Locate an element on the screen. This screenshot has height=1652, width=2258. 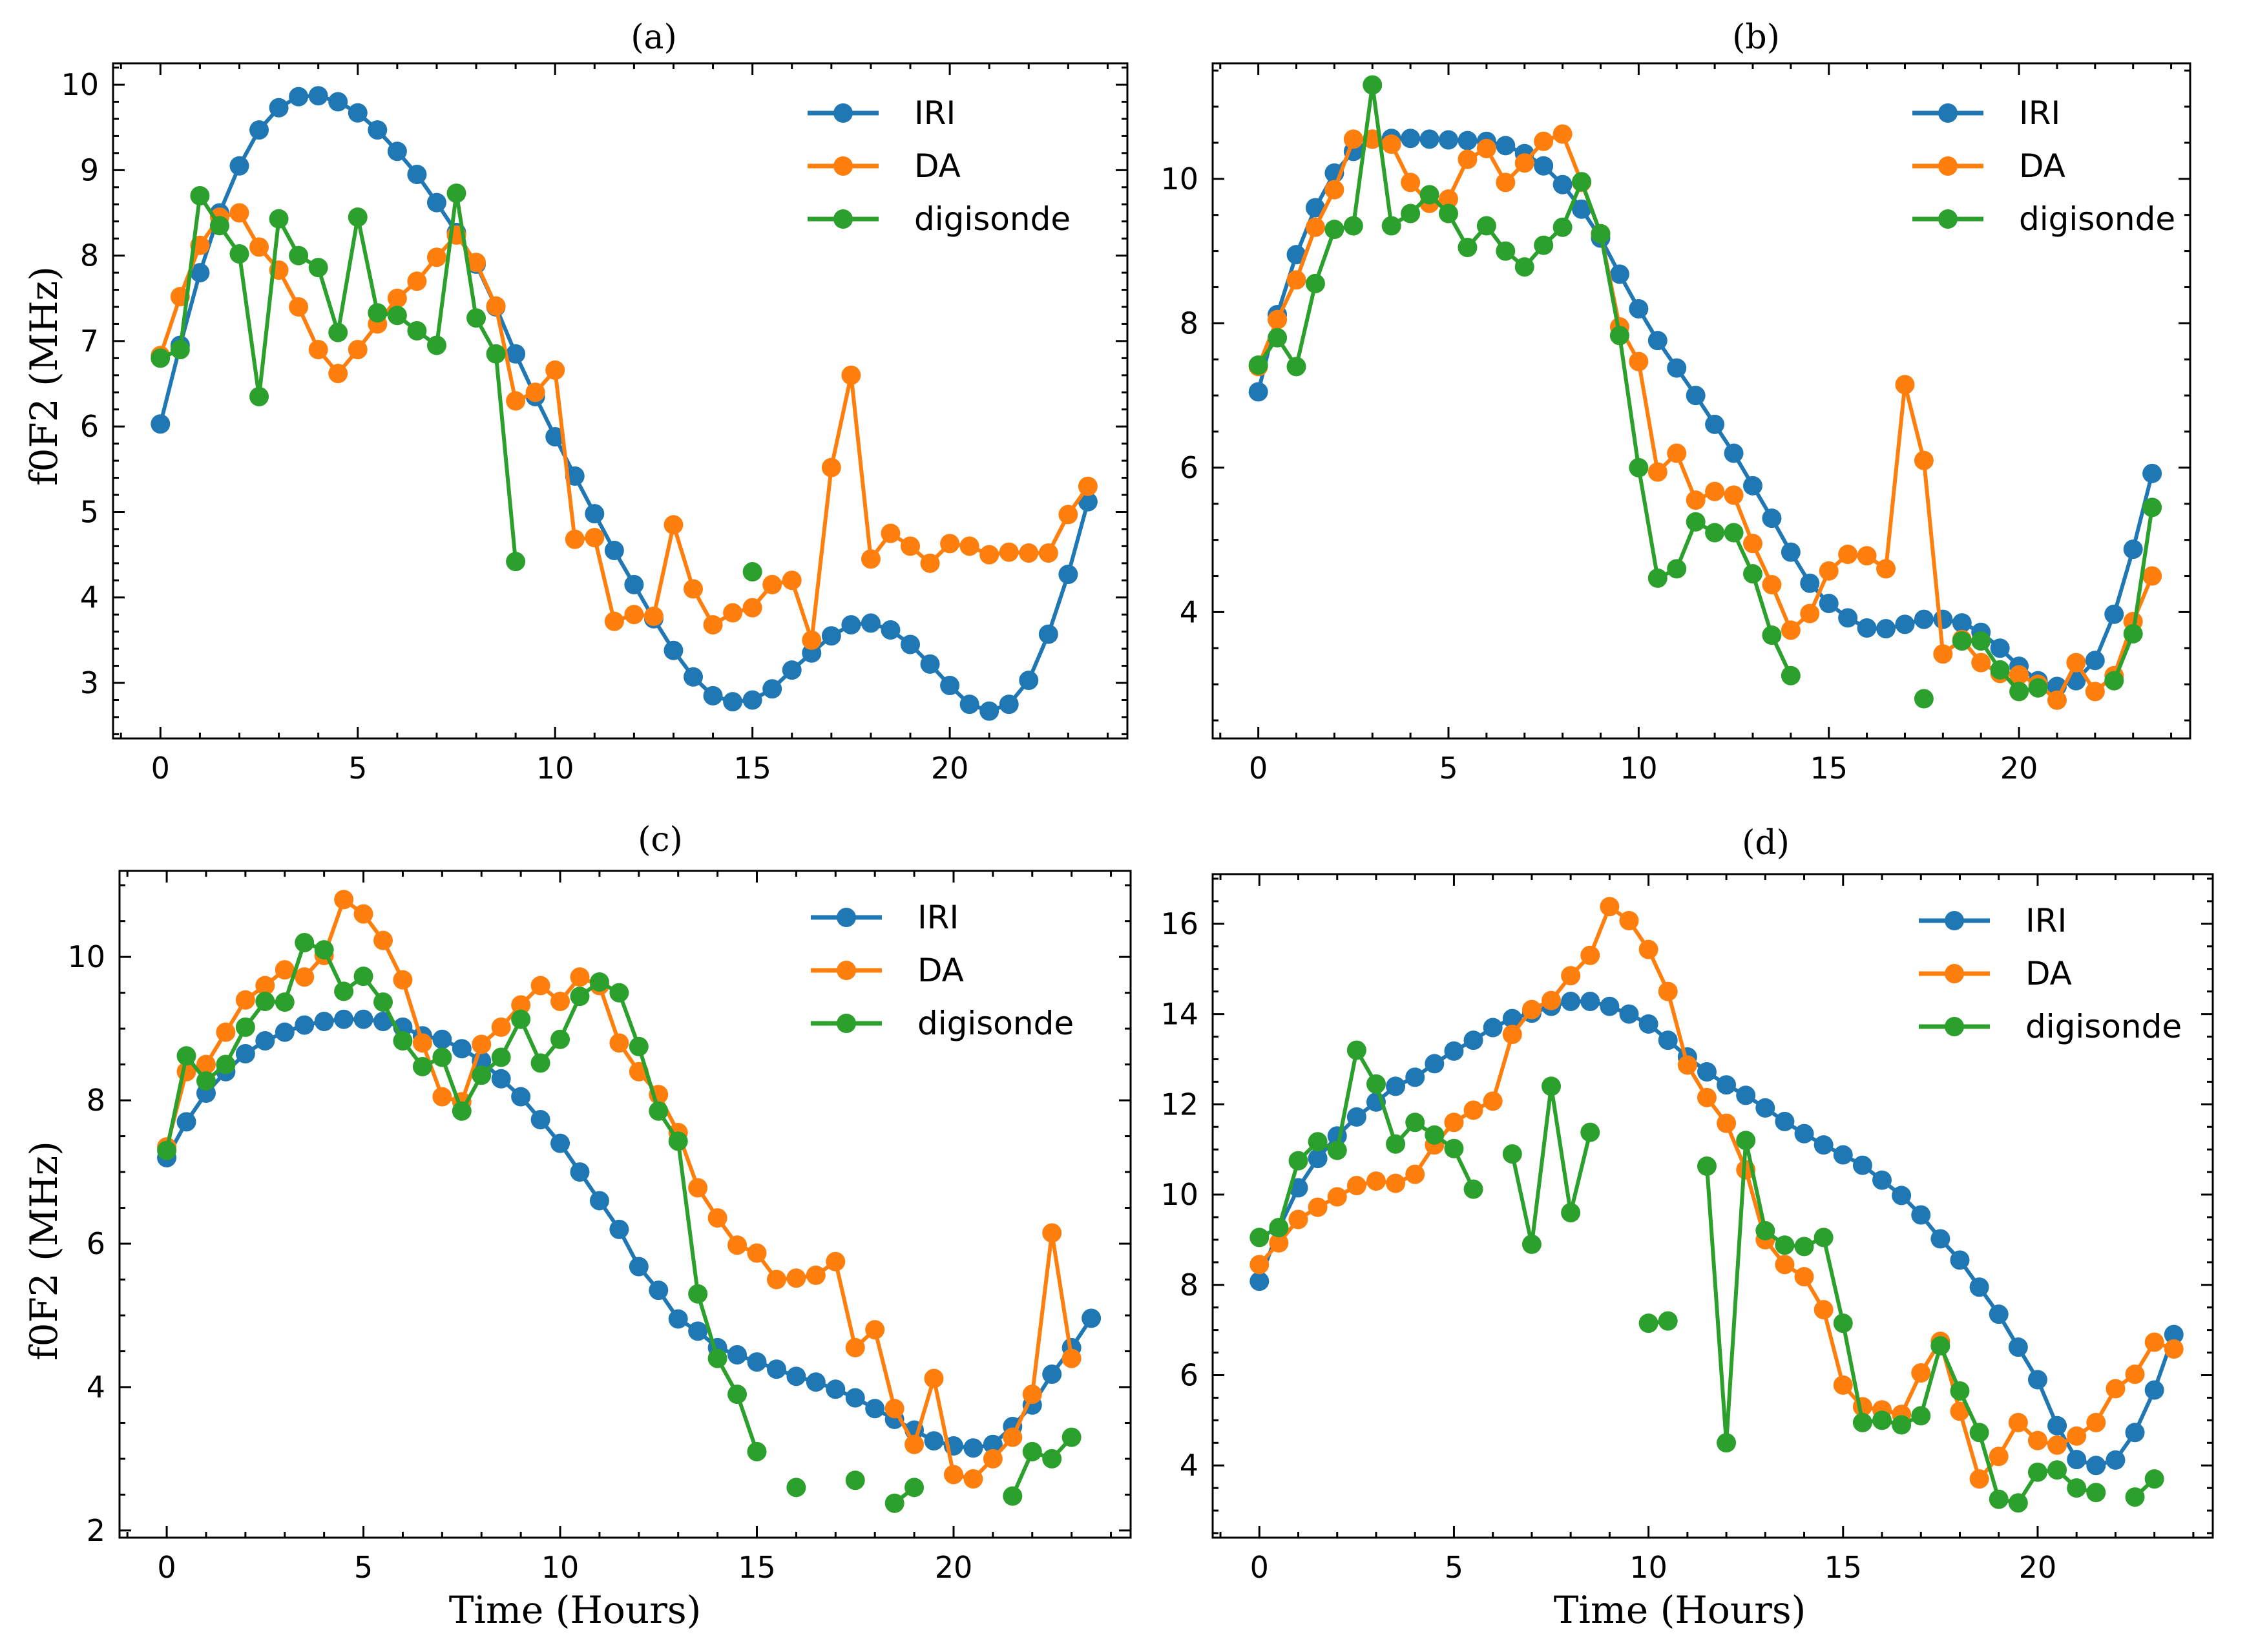
panel-a-y-tick-label: 10 is located at coordinates (80, 85).